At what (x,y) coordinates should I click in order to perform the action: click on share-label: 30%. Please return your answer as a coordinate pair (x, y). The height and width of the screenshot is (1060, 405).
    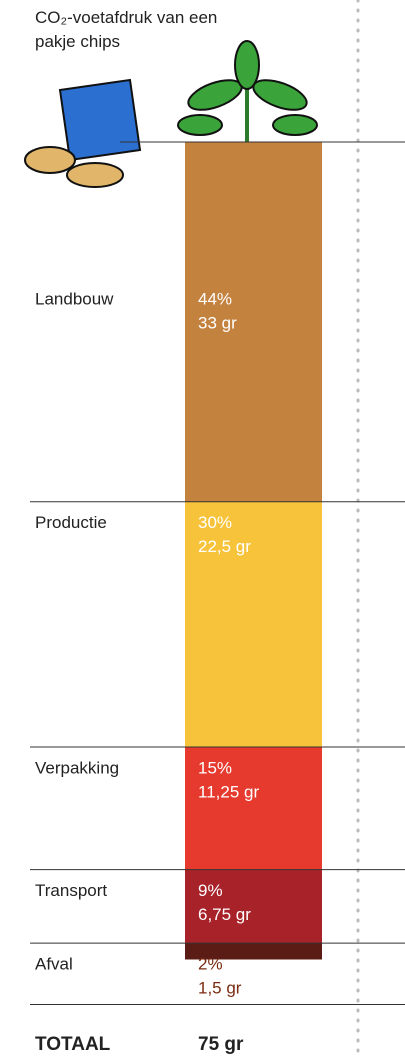
    Looking at the image, I should click on (215, 522).